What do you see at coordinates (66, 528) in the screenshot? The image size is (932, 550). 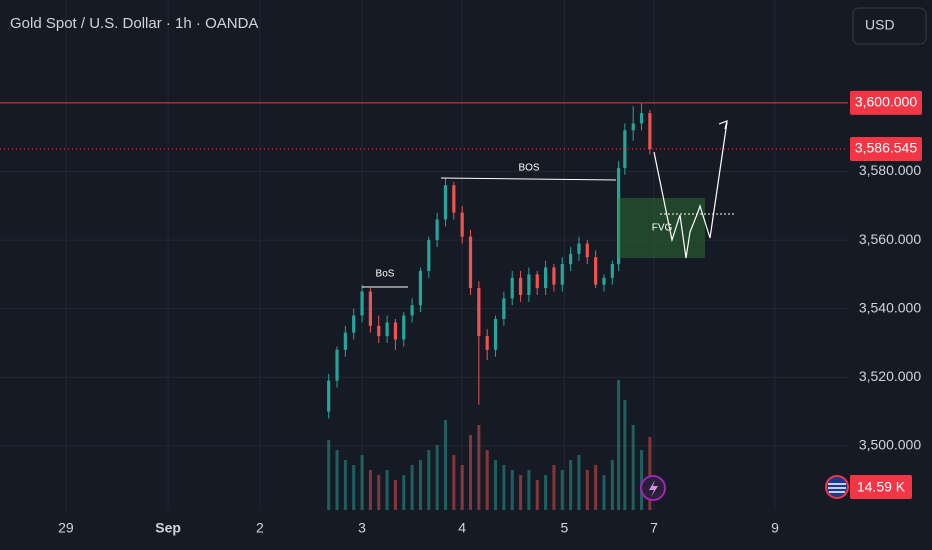 I see `x-tick-label: 29` at bounding box center [66, 528].